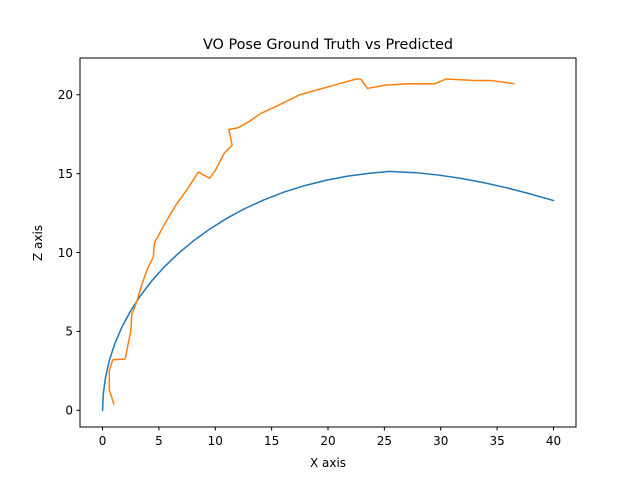 The width and height of the screenshot is (640, 480). Describe the element at coordinates (440, 441) in the screenshot. I see `x-tick-label: 30` at that location.